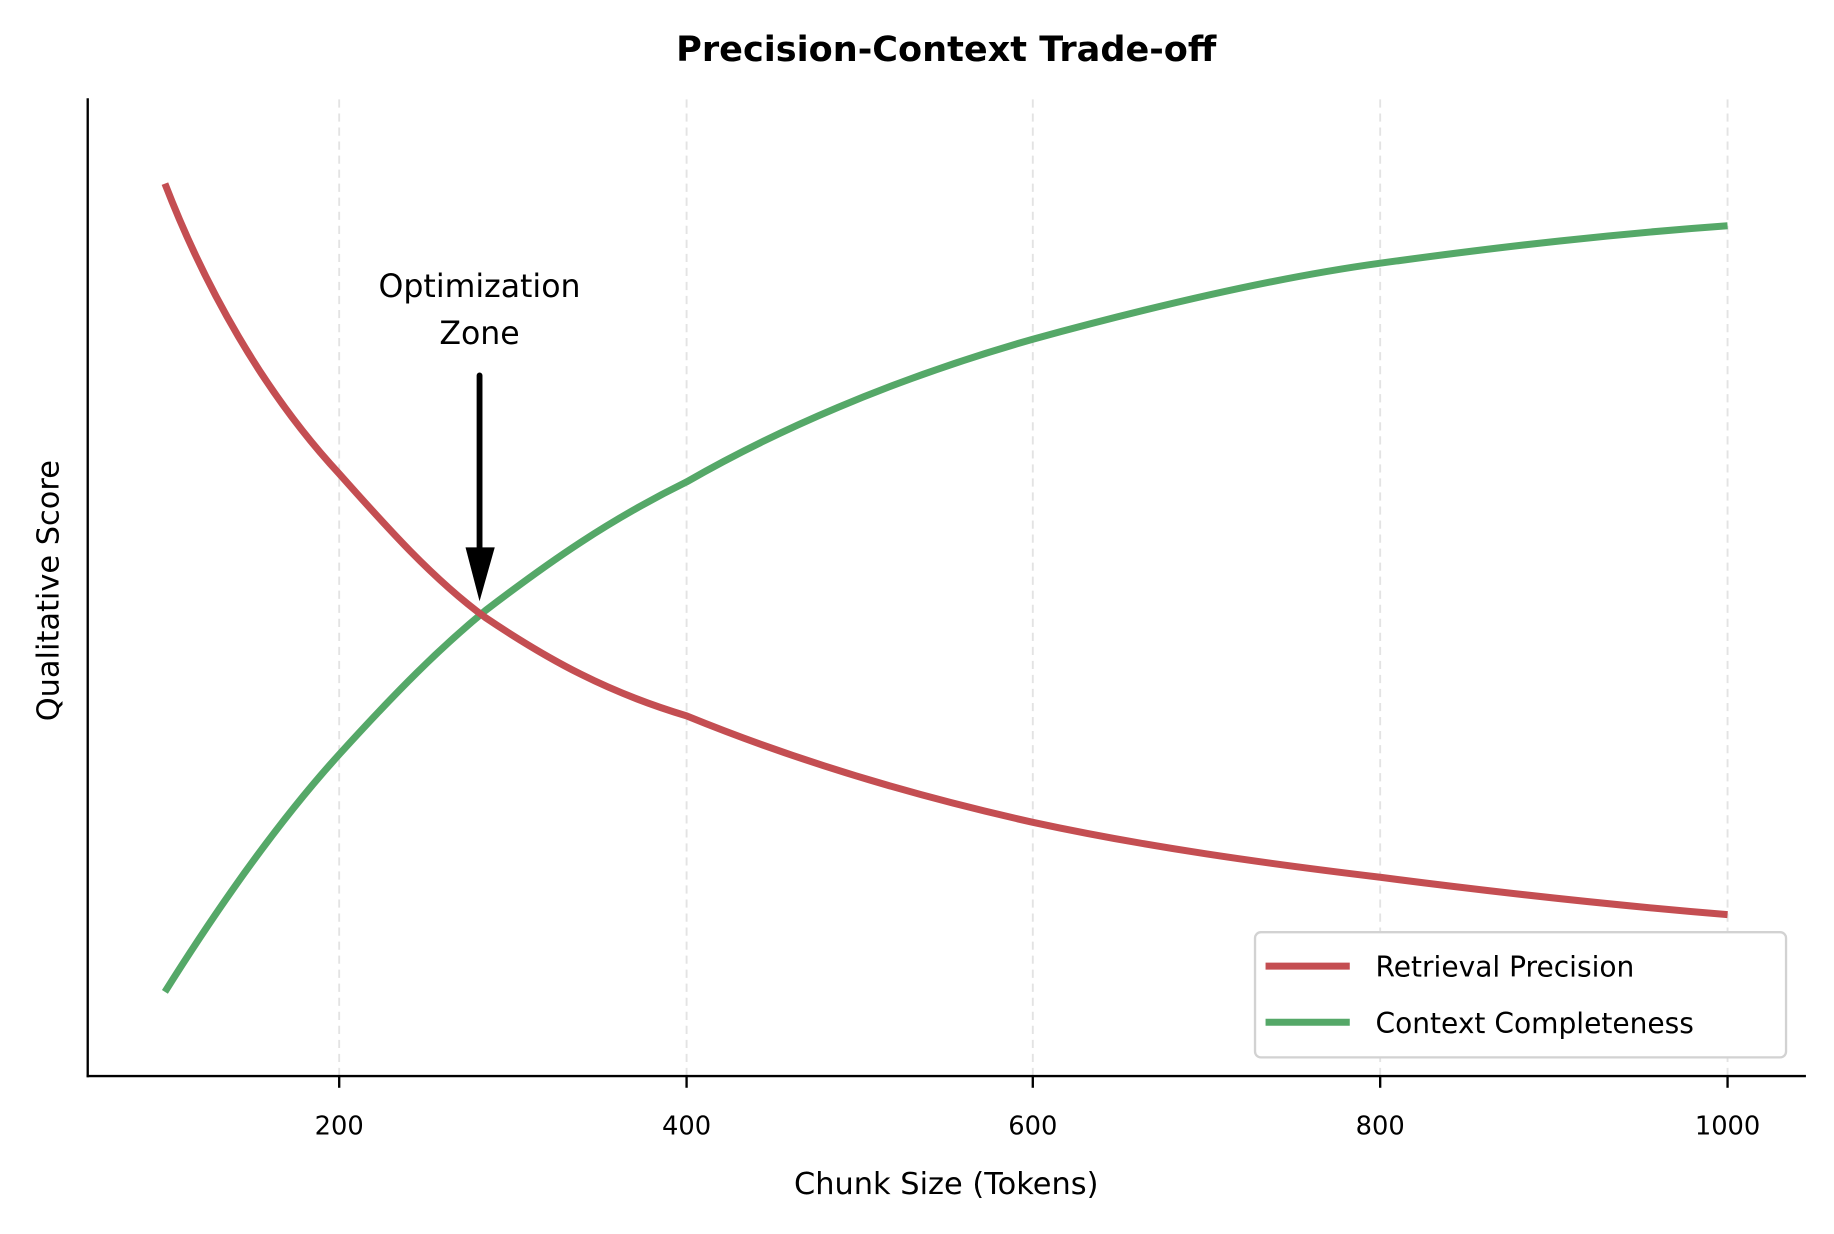  Describe the element at coordinates (1380, 1127) in the screenshot. I see `svg-text: 800` at that location.